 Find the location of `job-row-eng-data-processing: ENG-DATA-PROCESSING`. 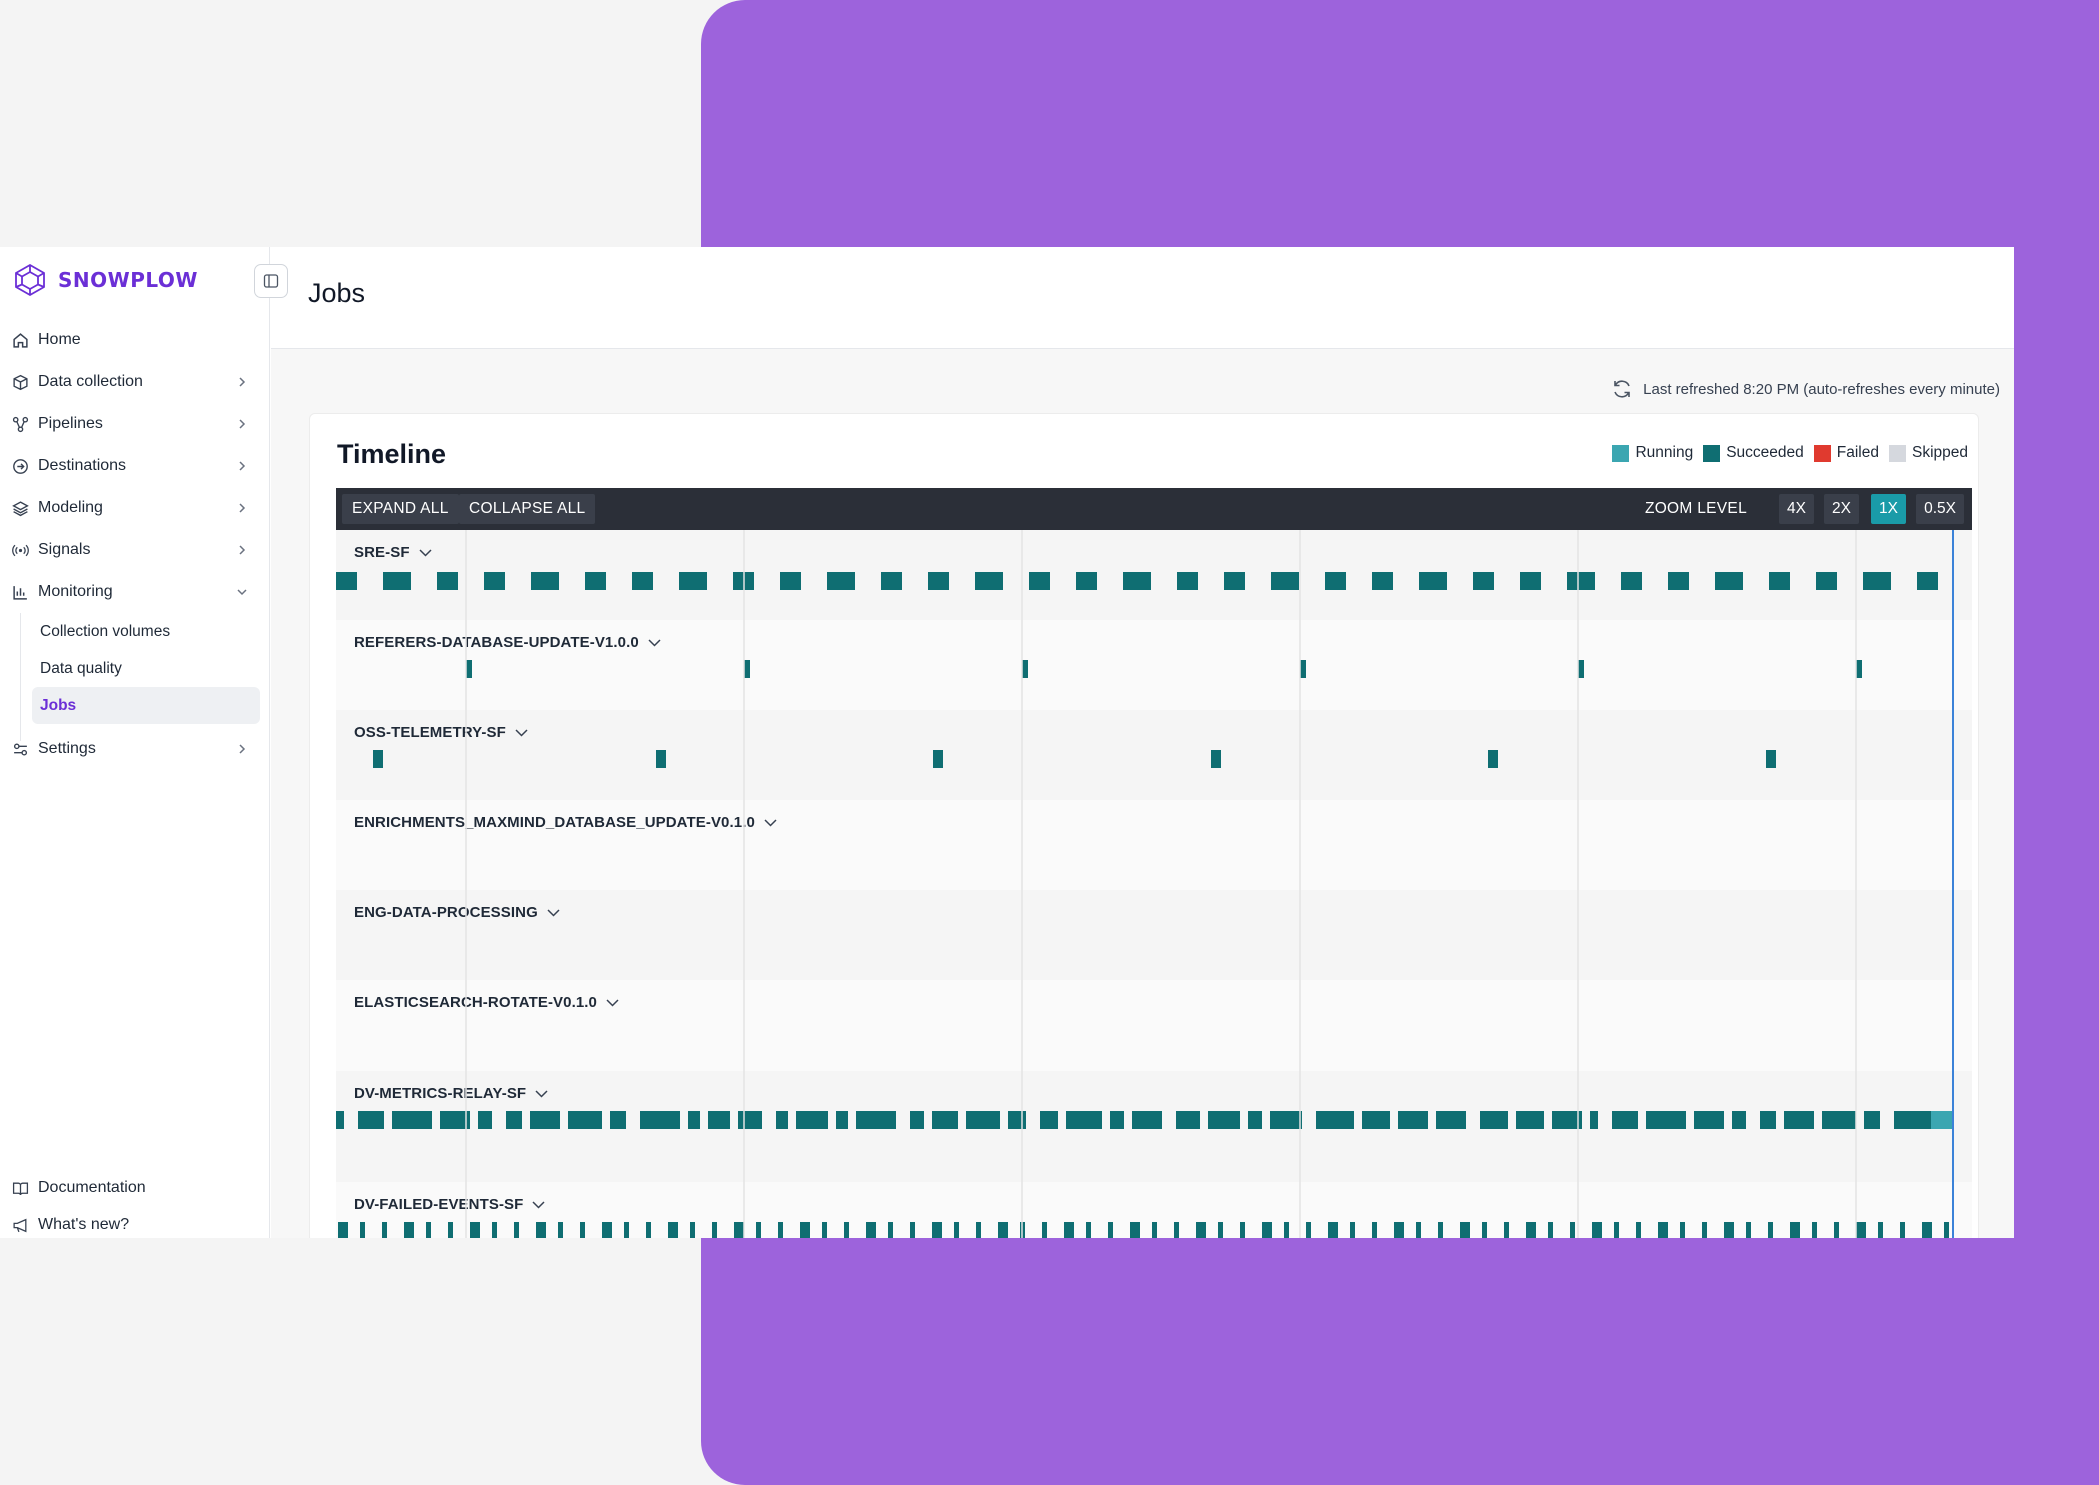

job-row-eng-data-processing: ENG-DATA-PROCESSING is located at coordinates (1154, 935).